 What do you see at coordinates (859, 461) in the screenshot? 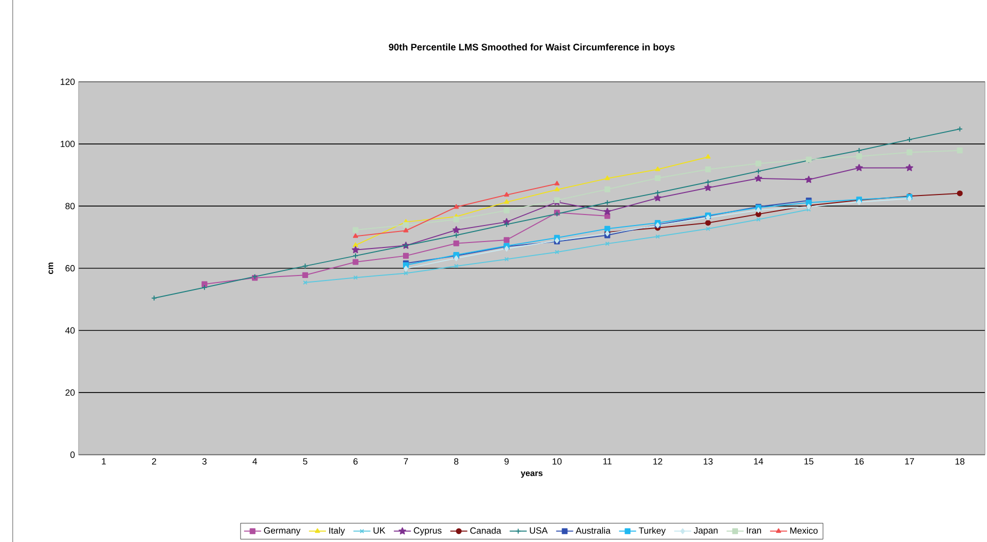
I see `x-tick-label: 16` at bounding box center [859, 461].